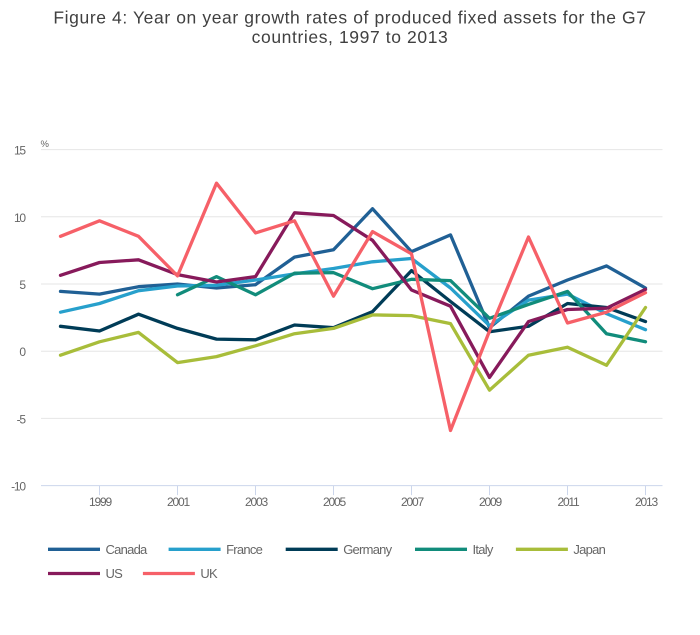 The image size is (700, 635). Describe the element at coordinates (20, 151) in the screenshot. I see `svg-text: 15` at that location.